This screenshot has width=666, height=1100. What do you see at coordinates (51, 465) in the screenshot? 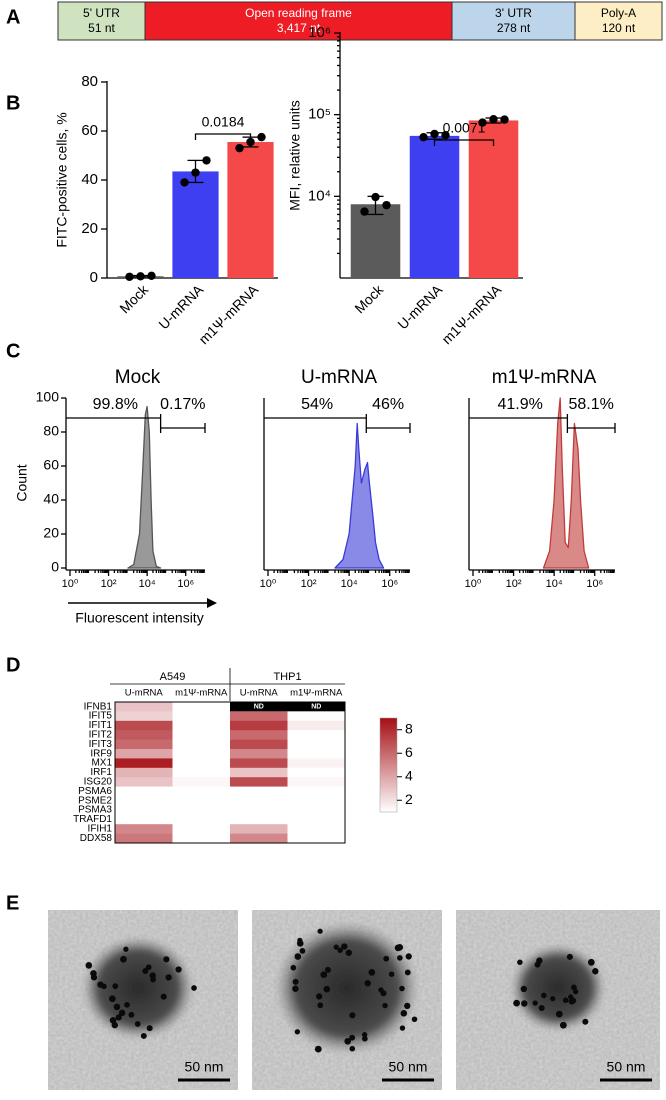
I see `y-tick-label: 60` at bounding box center [51, 465].